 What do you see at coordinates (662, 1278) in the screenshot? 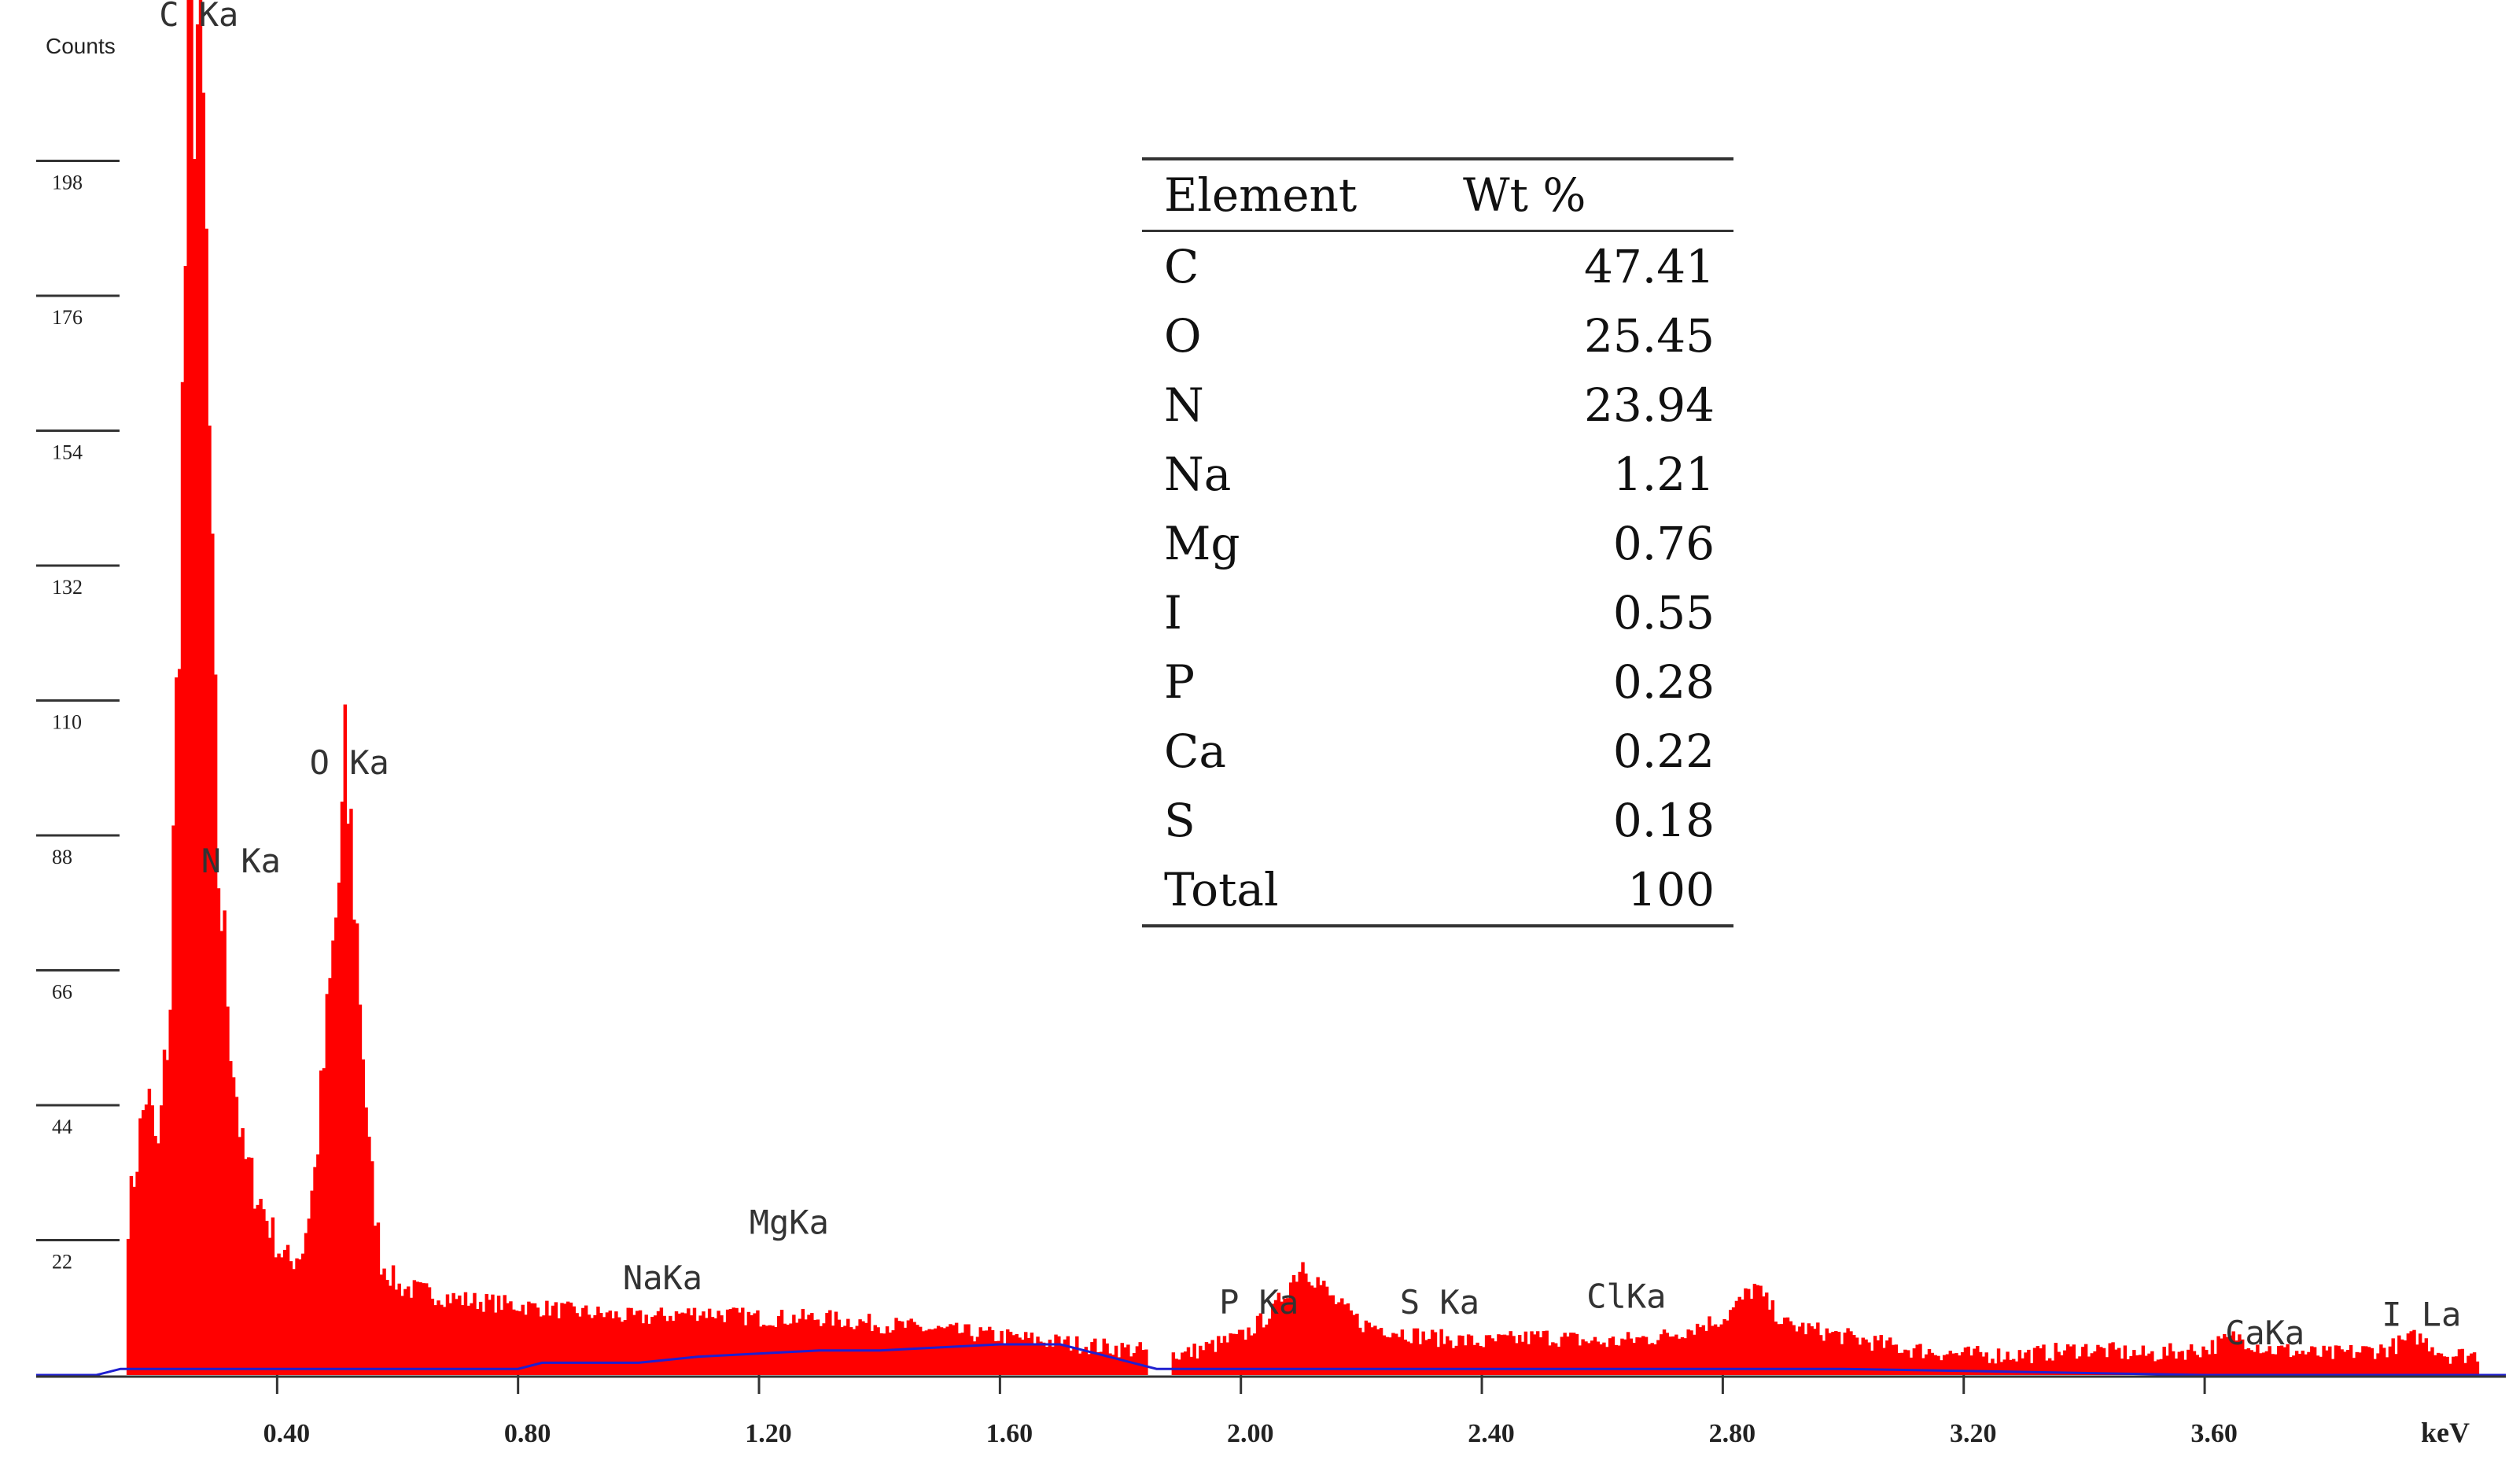
I see `peak-label: NaKa` at bounding box center [662, 1278].